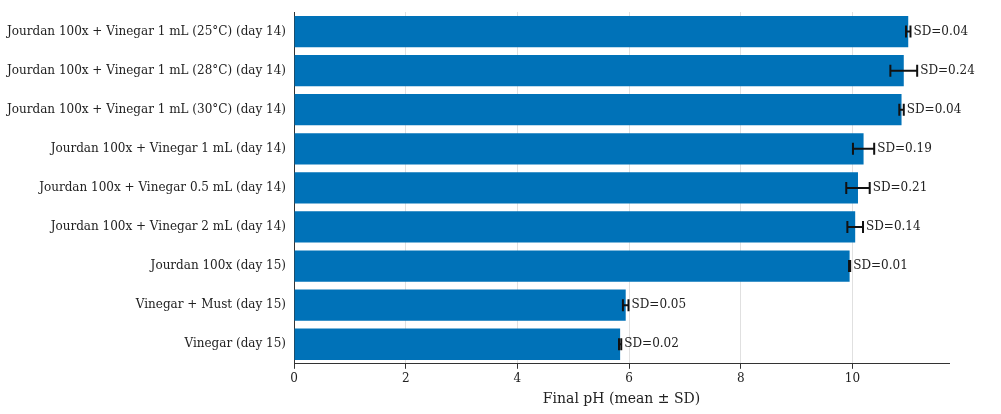  I want to click on y-tick-label: Jourdan 100x + Vinegar 1 mL (28°C) (day 14), so click(146, 69).